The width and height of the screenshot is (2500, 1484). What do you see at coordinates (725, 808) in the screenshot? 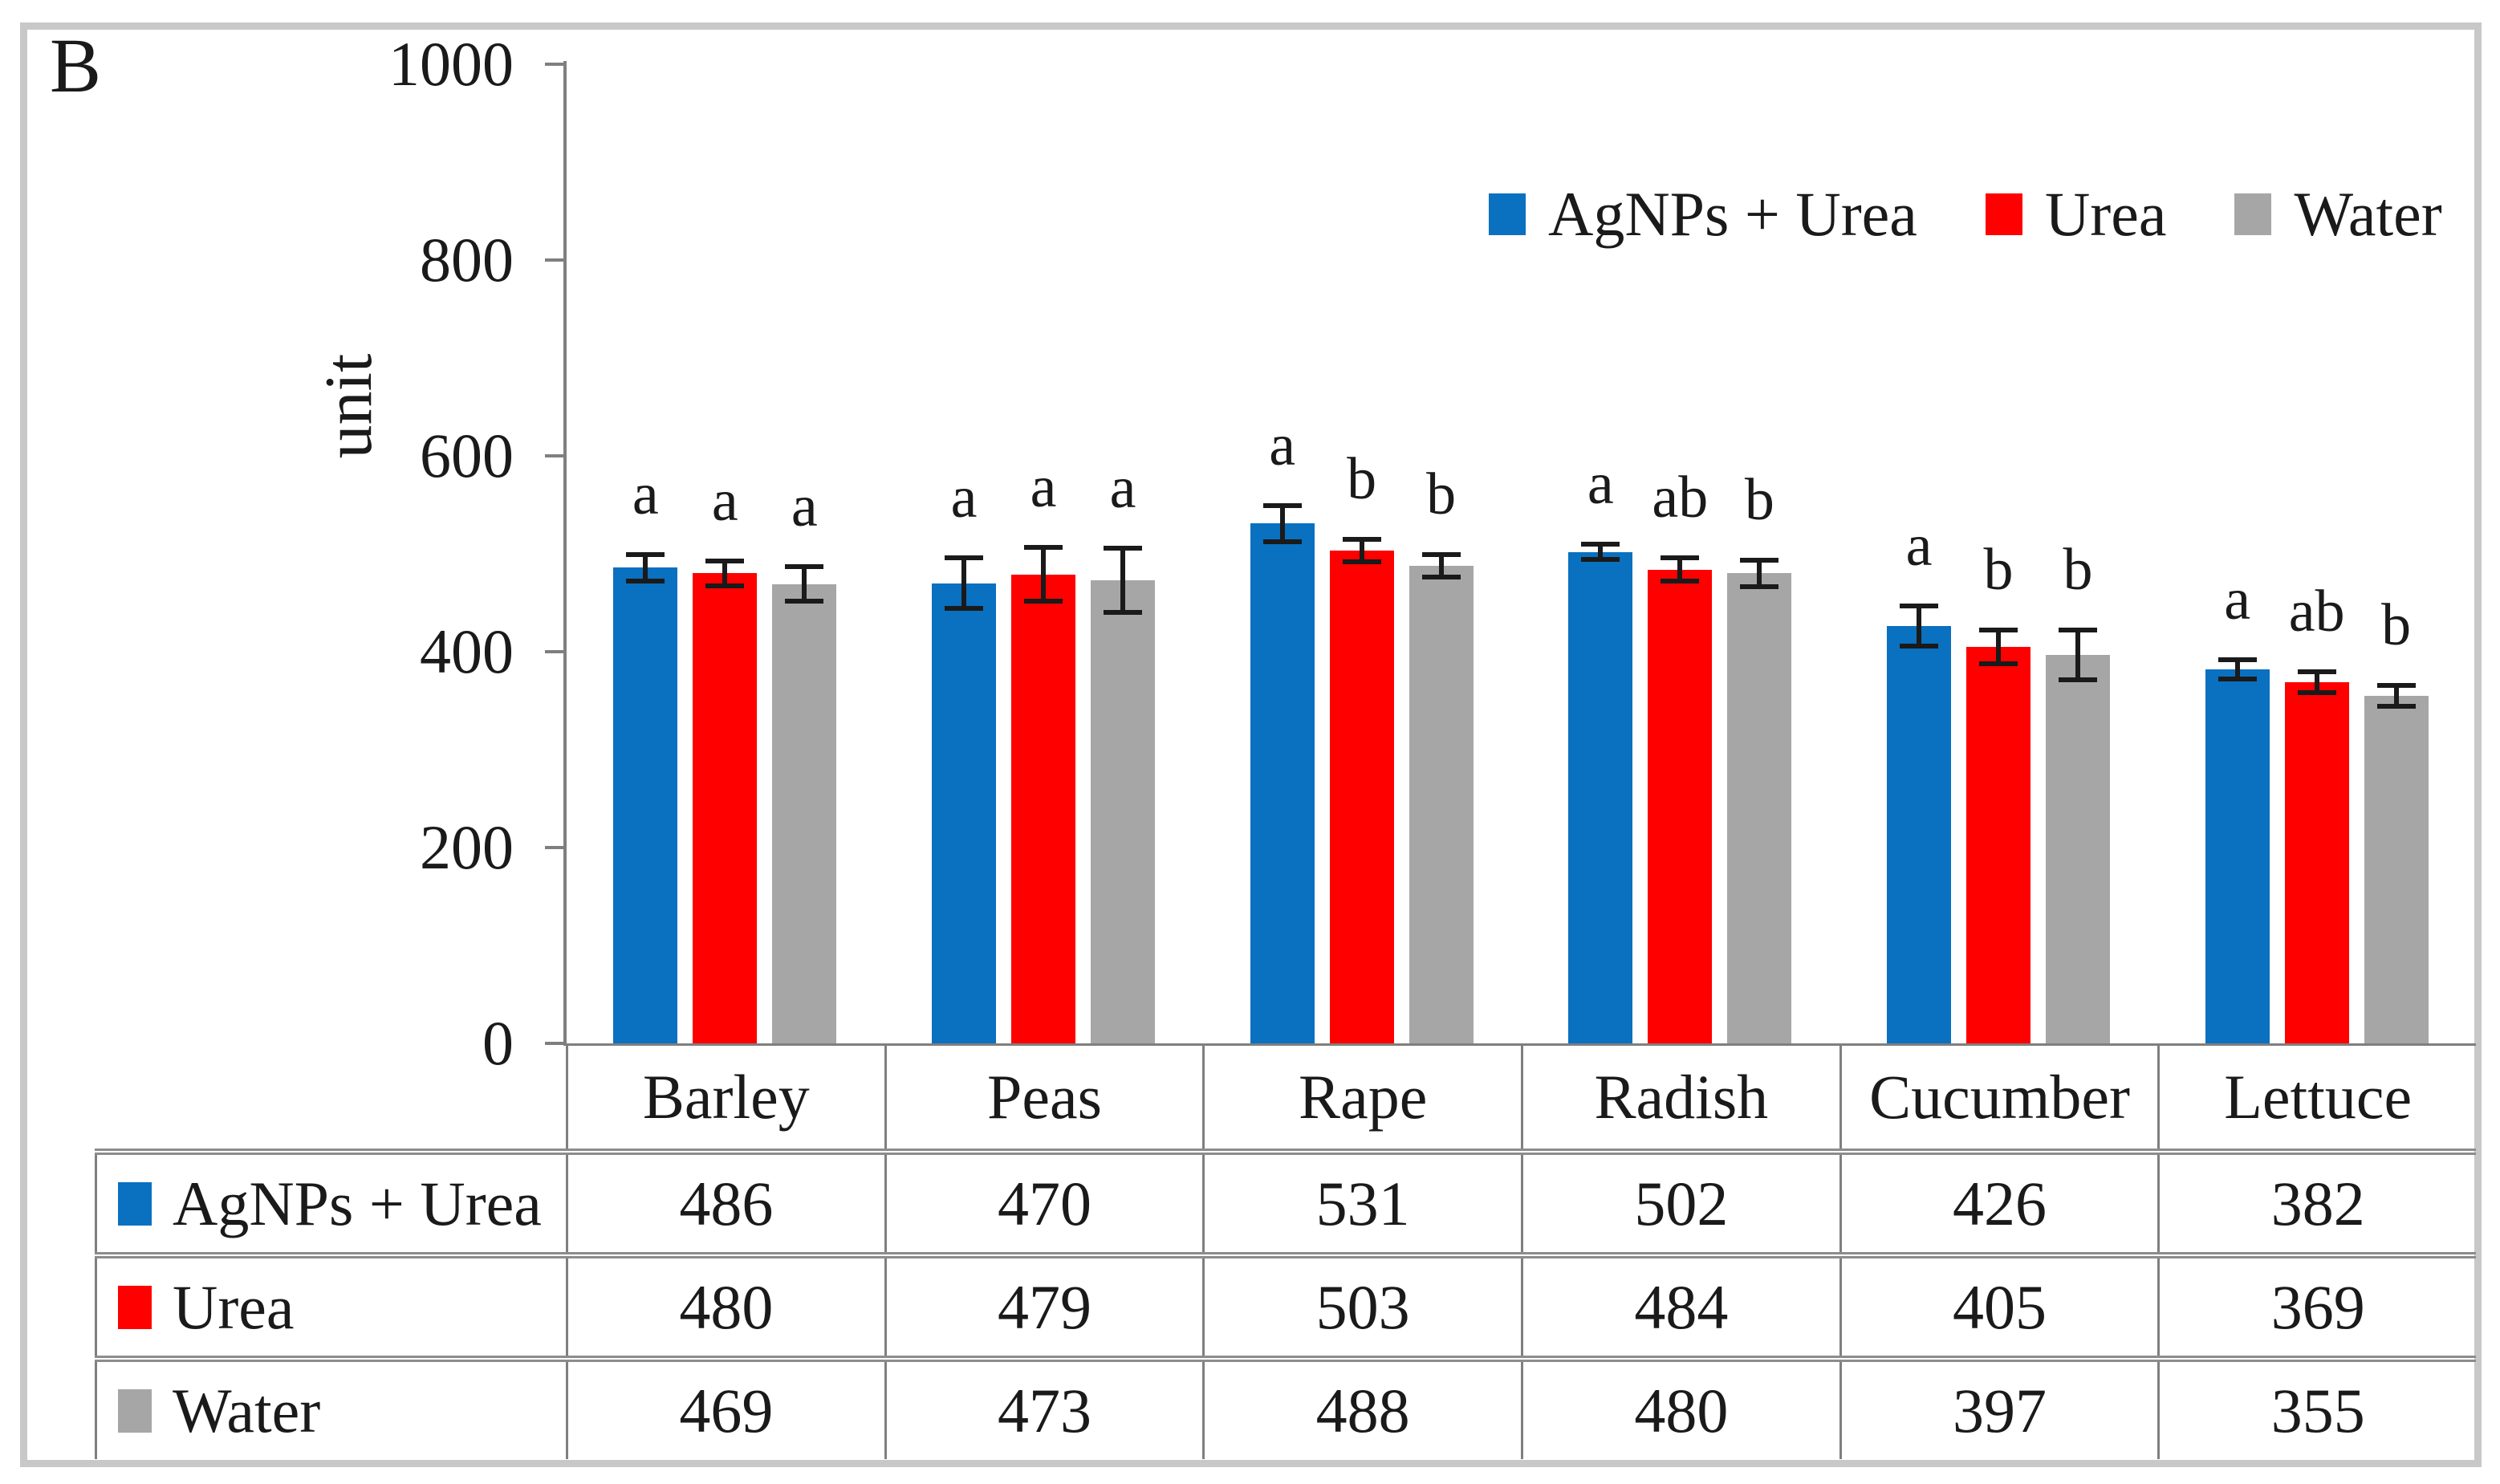
I see `bar-barley-series2` at bounding box center [725, 808].